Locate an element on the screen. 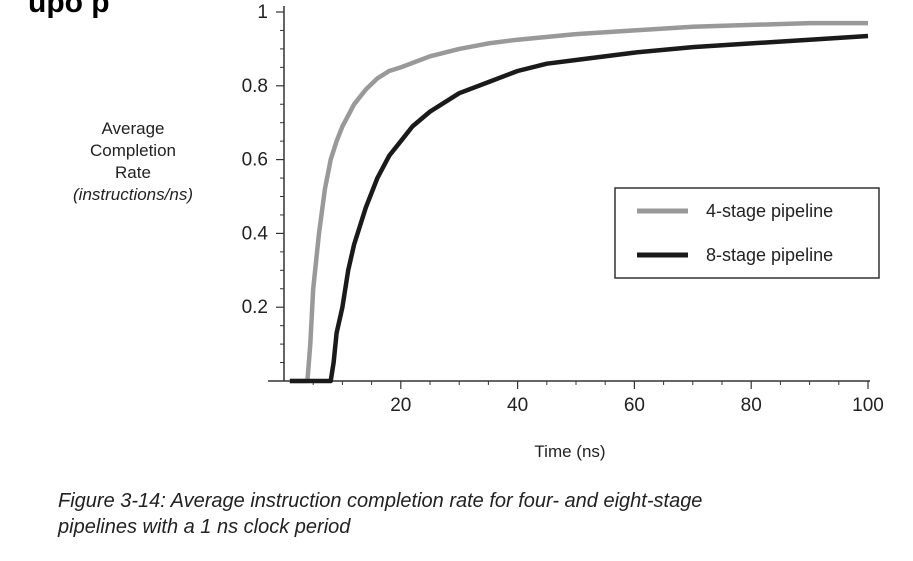 This screenshot has width=913, height=561. y-tick-label: 0.8 is located at coordinates (255, 86).